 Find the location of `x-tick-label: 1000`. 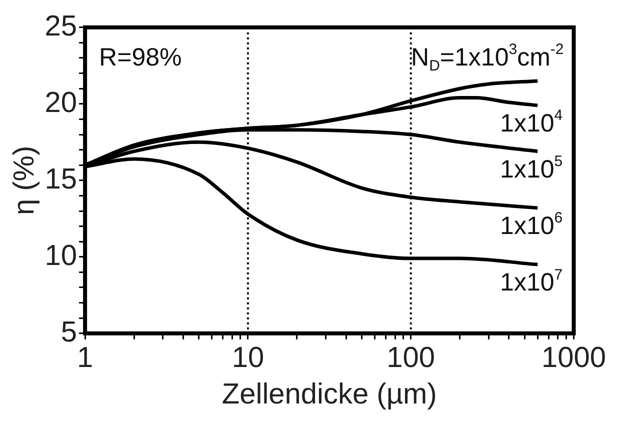

x-tick-label: 1000 is located at coordinates (573, 358).